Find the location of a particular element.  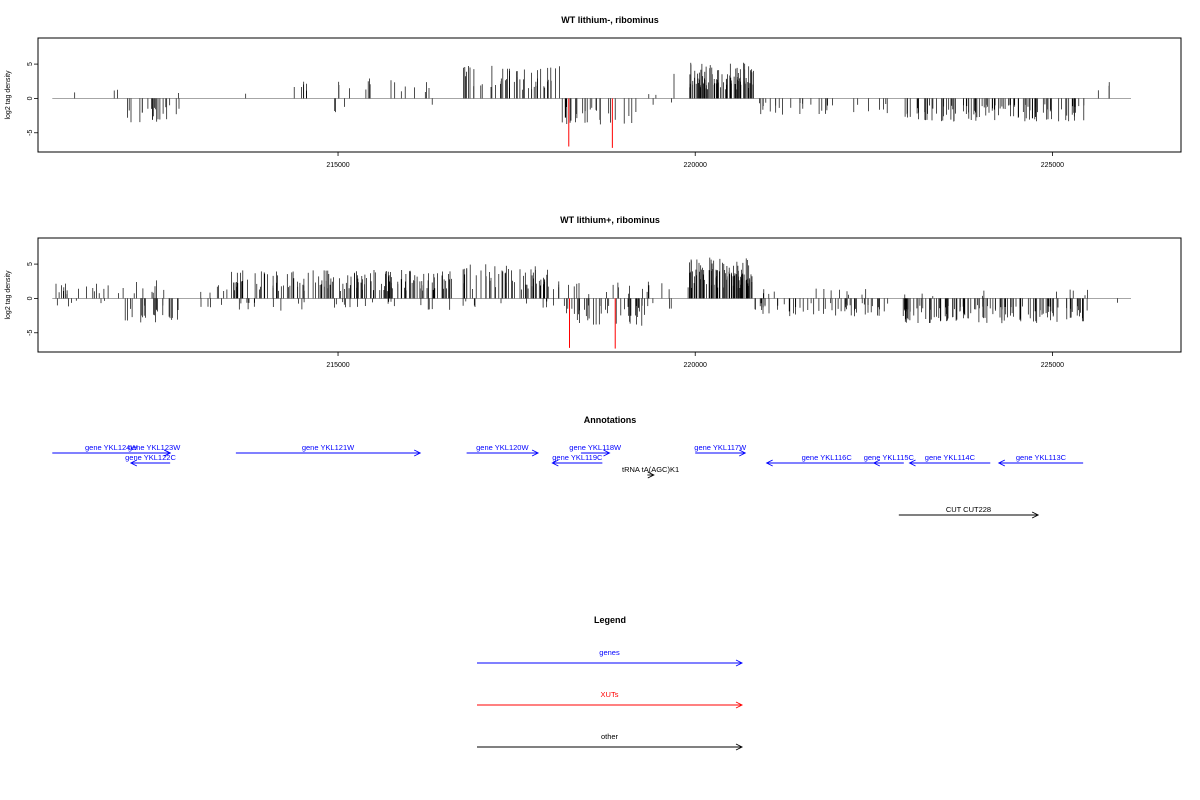

feature-label: gene YKL121W is located at coordinates (328, 447).